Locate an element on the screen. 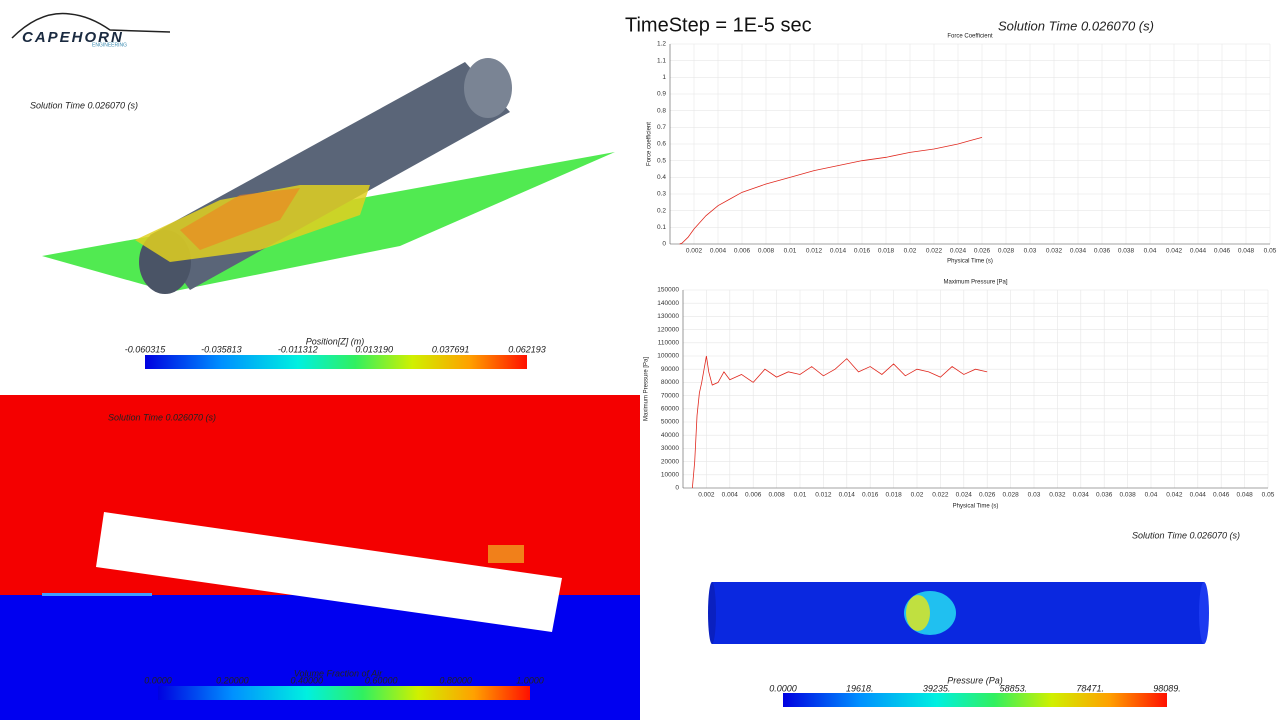  y-axis-label: Force coefficient is located at coordinates (650, 144).